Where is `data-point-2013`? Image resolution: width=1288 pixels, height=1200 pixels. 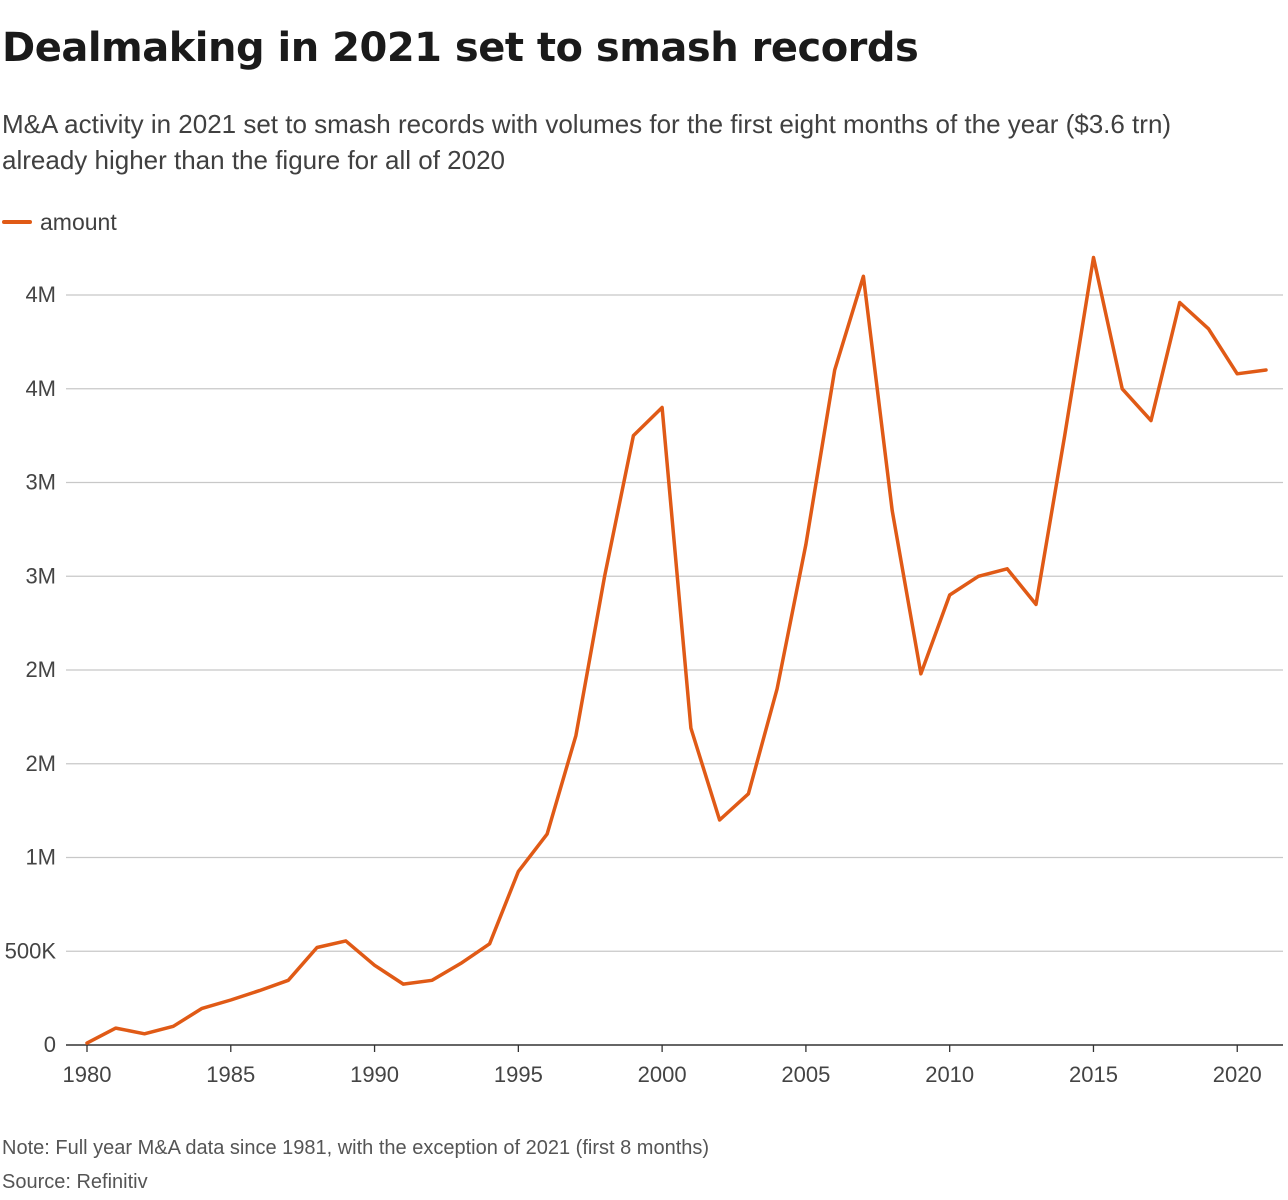
data-point-2013 is located at coordinates (1036, 604).